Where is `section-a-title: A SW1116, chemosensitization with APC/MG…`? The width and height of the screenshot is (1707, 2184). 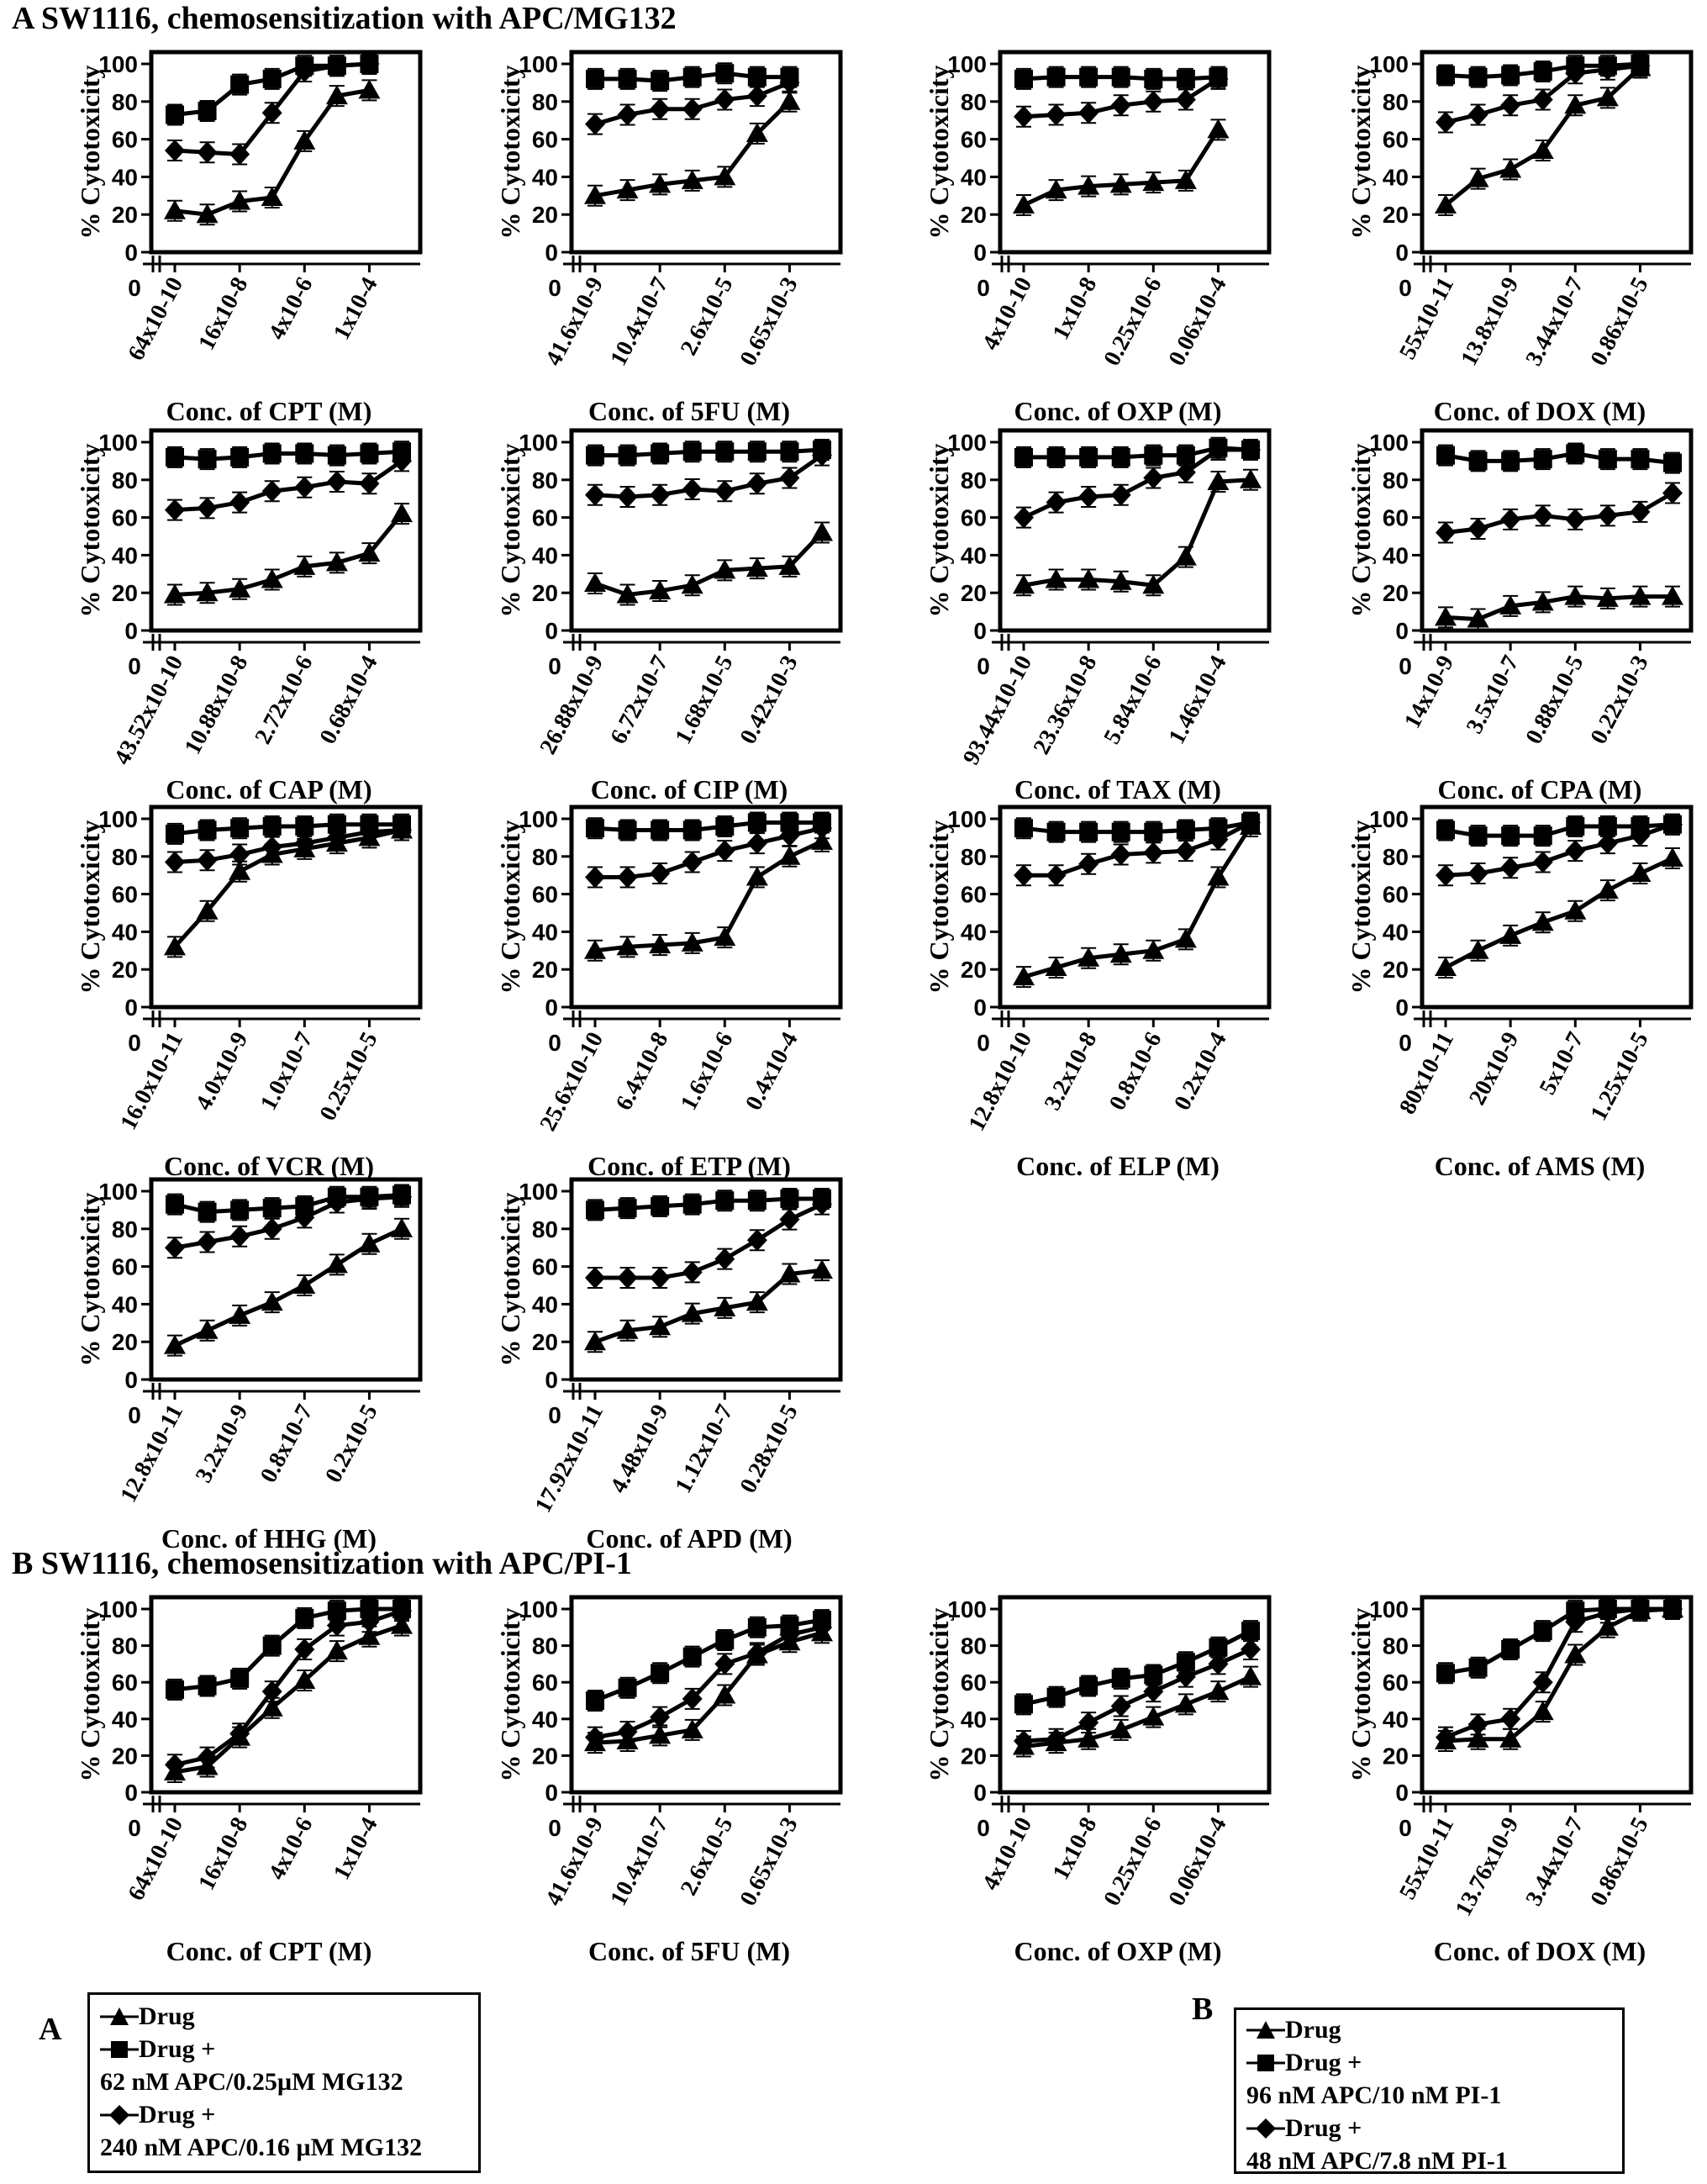
section-a-title: A SW1116, chemosensitization with APC/MG… is located at coordinates (344, 18).